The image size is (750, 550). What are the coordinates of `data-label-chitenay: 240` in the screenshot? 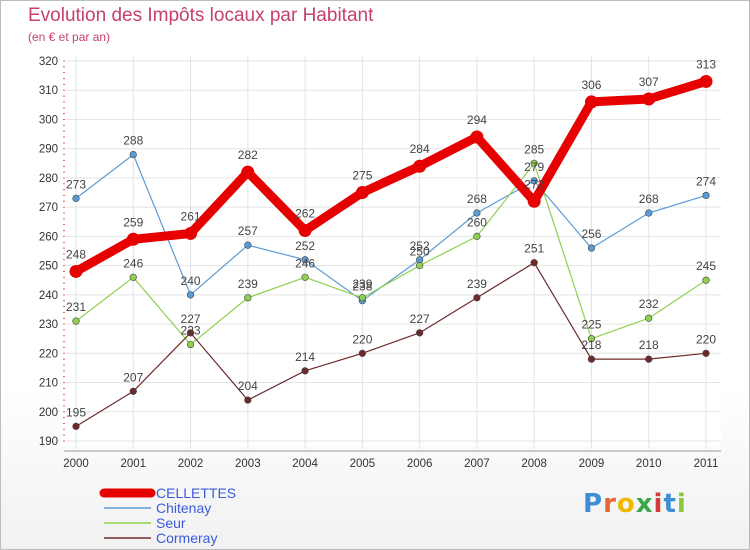 It's located at (191, 281).